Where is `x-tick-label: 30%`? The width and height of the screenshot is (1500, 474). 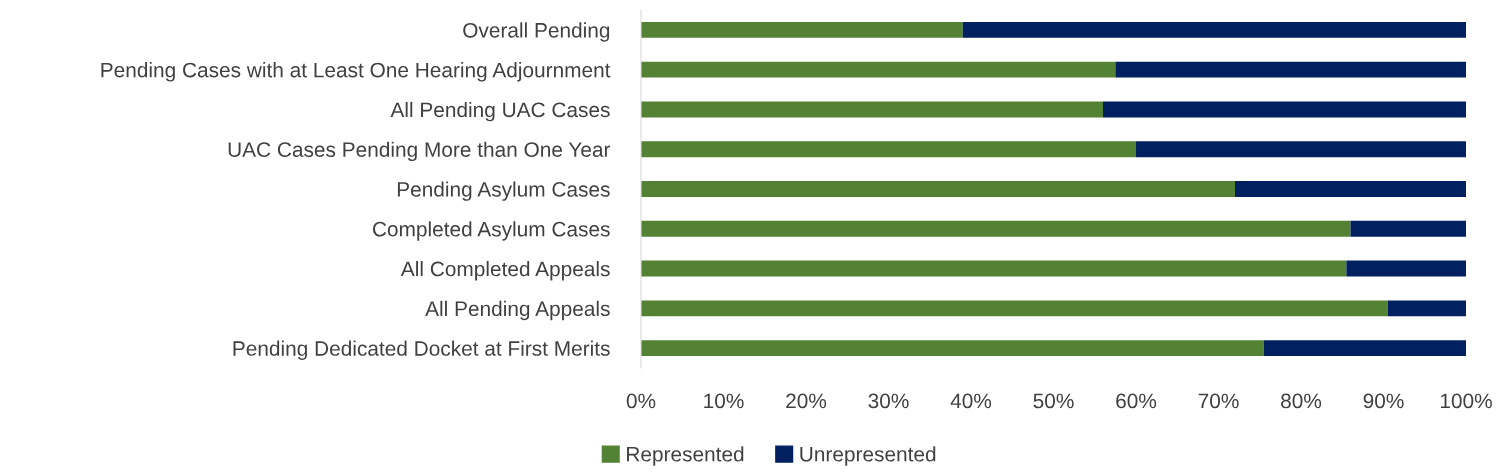
x-tick-label: 30% is located at coordinates (888, 401).